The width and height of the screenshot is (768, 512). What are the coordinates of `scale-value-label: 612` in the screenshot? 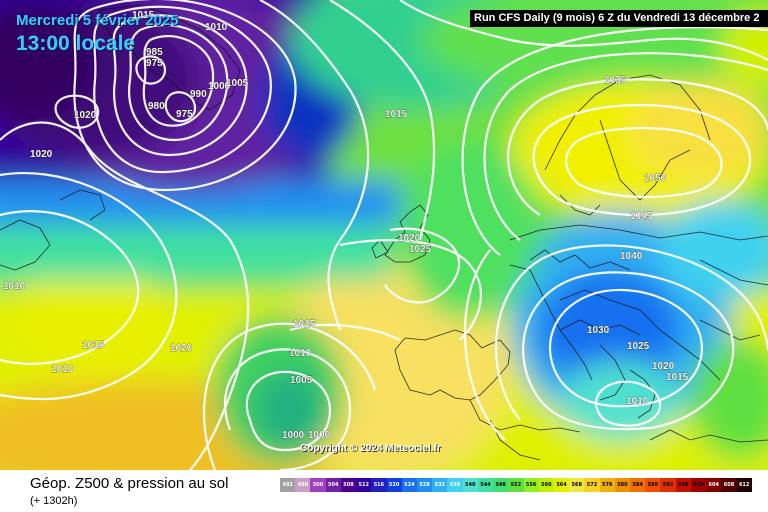 It's located at (744, 485).